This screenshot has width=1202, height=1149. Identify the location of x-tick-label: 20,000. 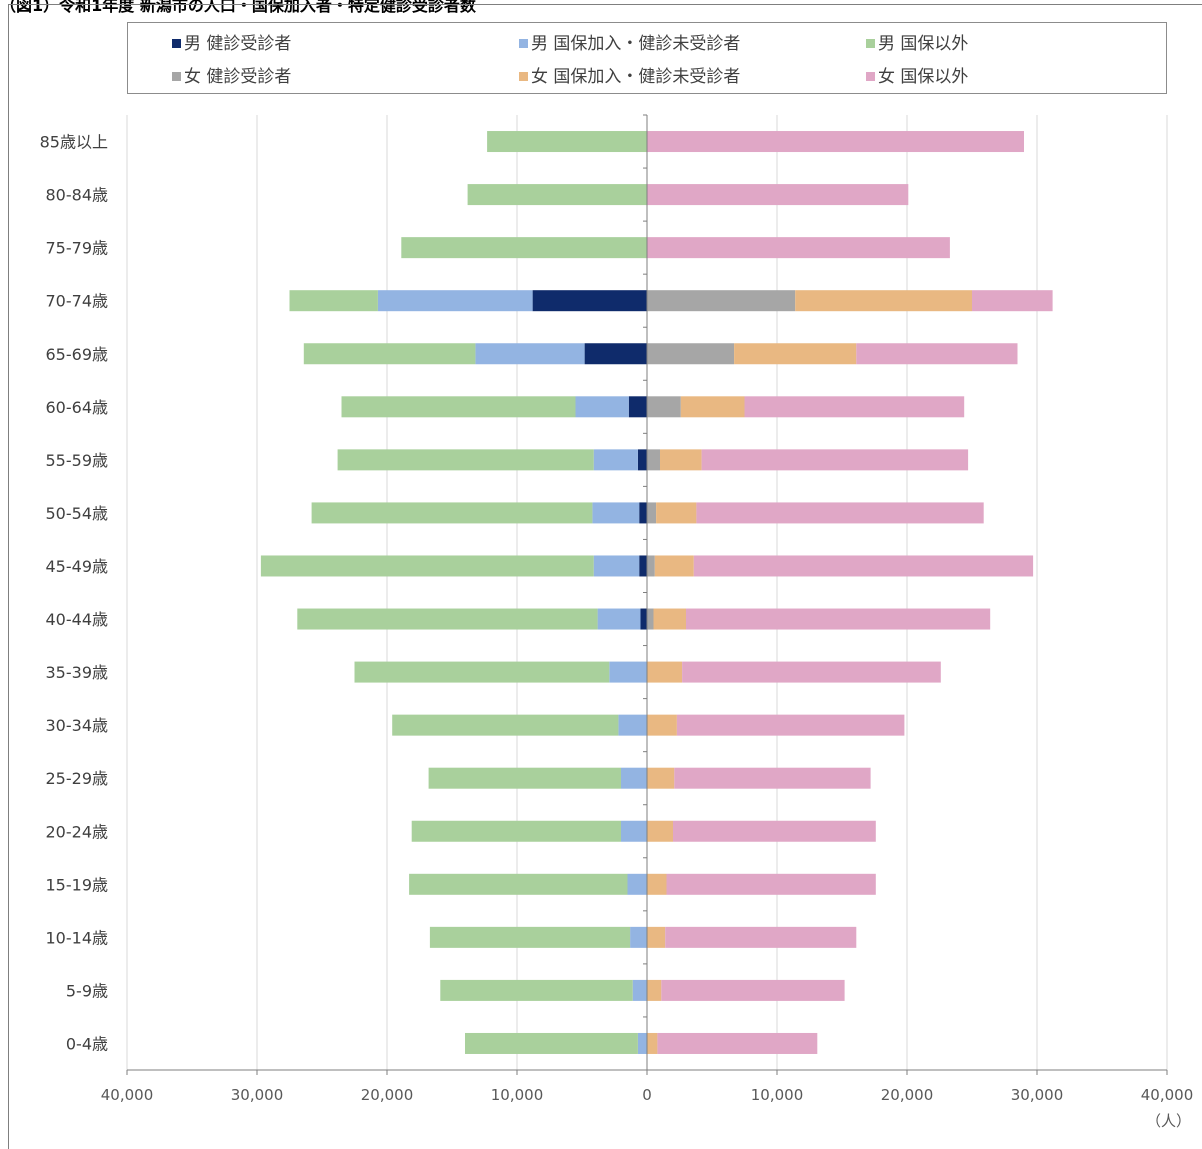
(907, 1095).